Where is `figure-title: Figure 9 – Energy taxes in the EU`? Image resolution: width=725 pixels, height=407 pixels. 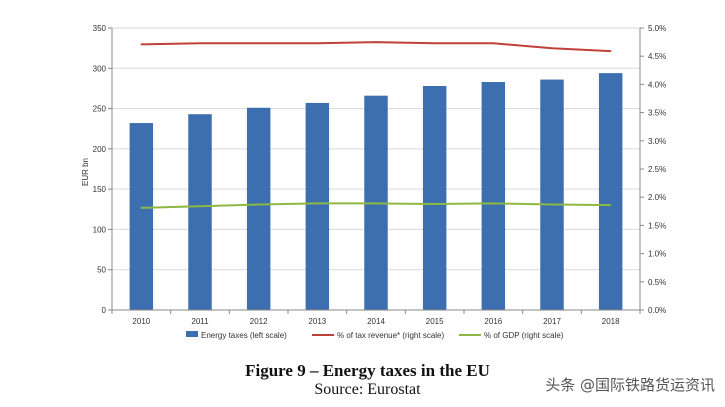
figure-title: Figure 9 – Energy taxes in the EU is located at coordinates (367, 370).